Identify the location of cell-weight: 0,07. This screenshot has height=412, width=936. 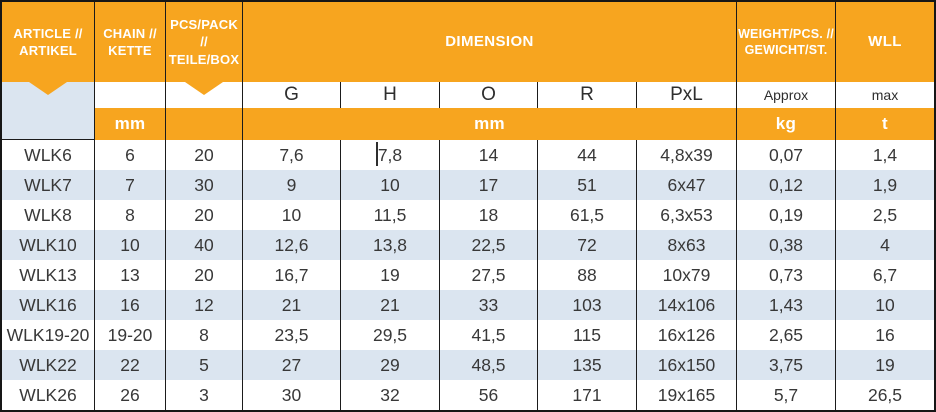
(786, 155).